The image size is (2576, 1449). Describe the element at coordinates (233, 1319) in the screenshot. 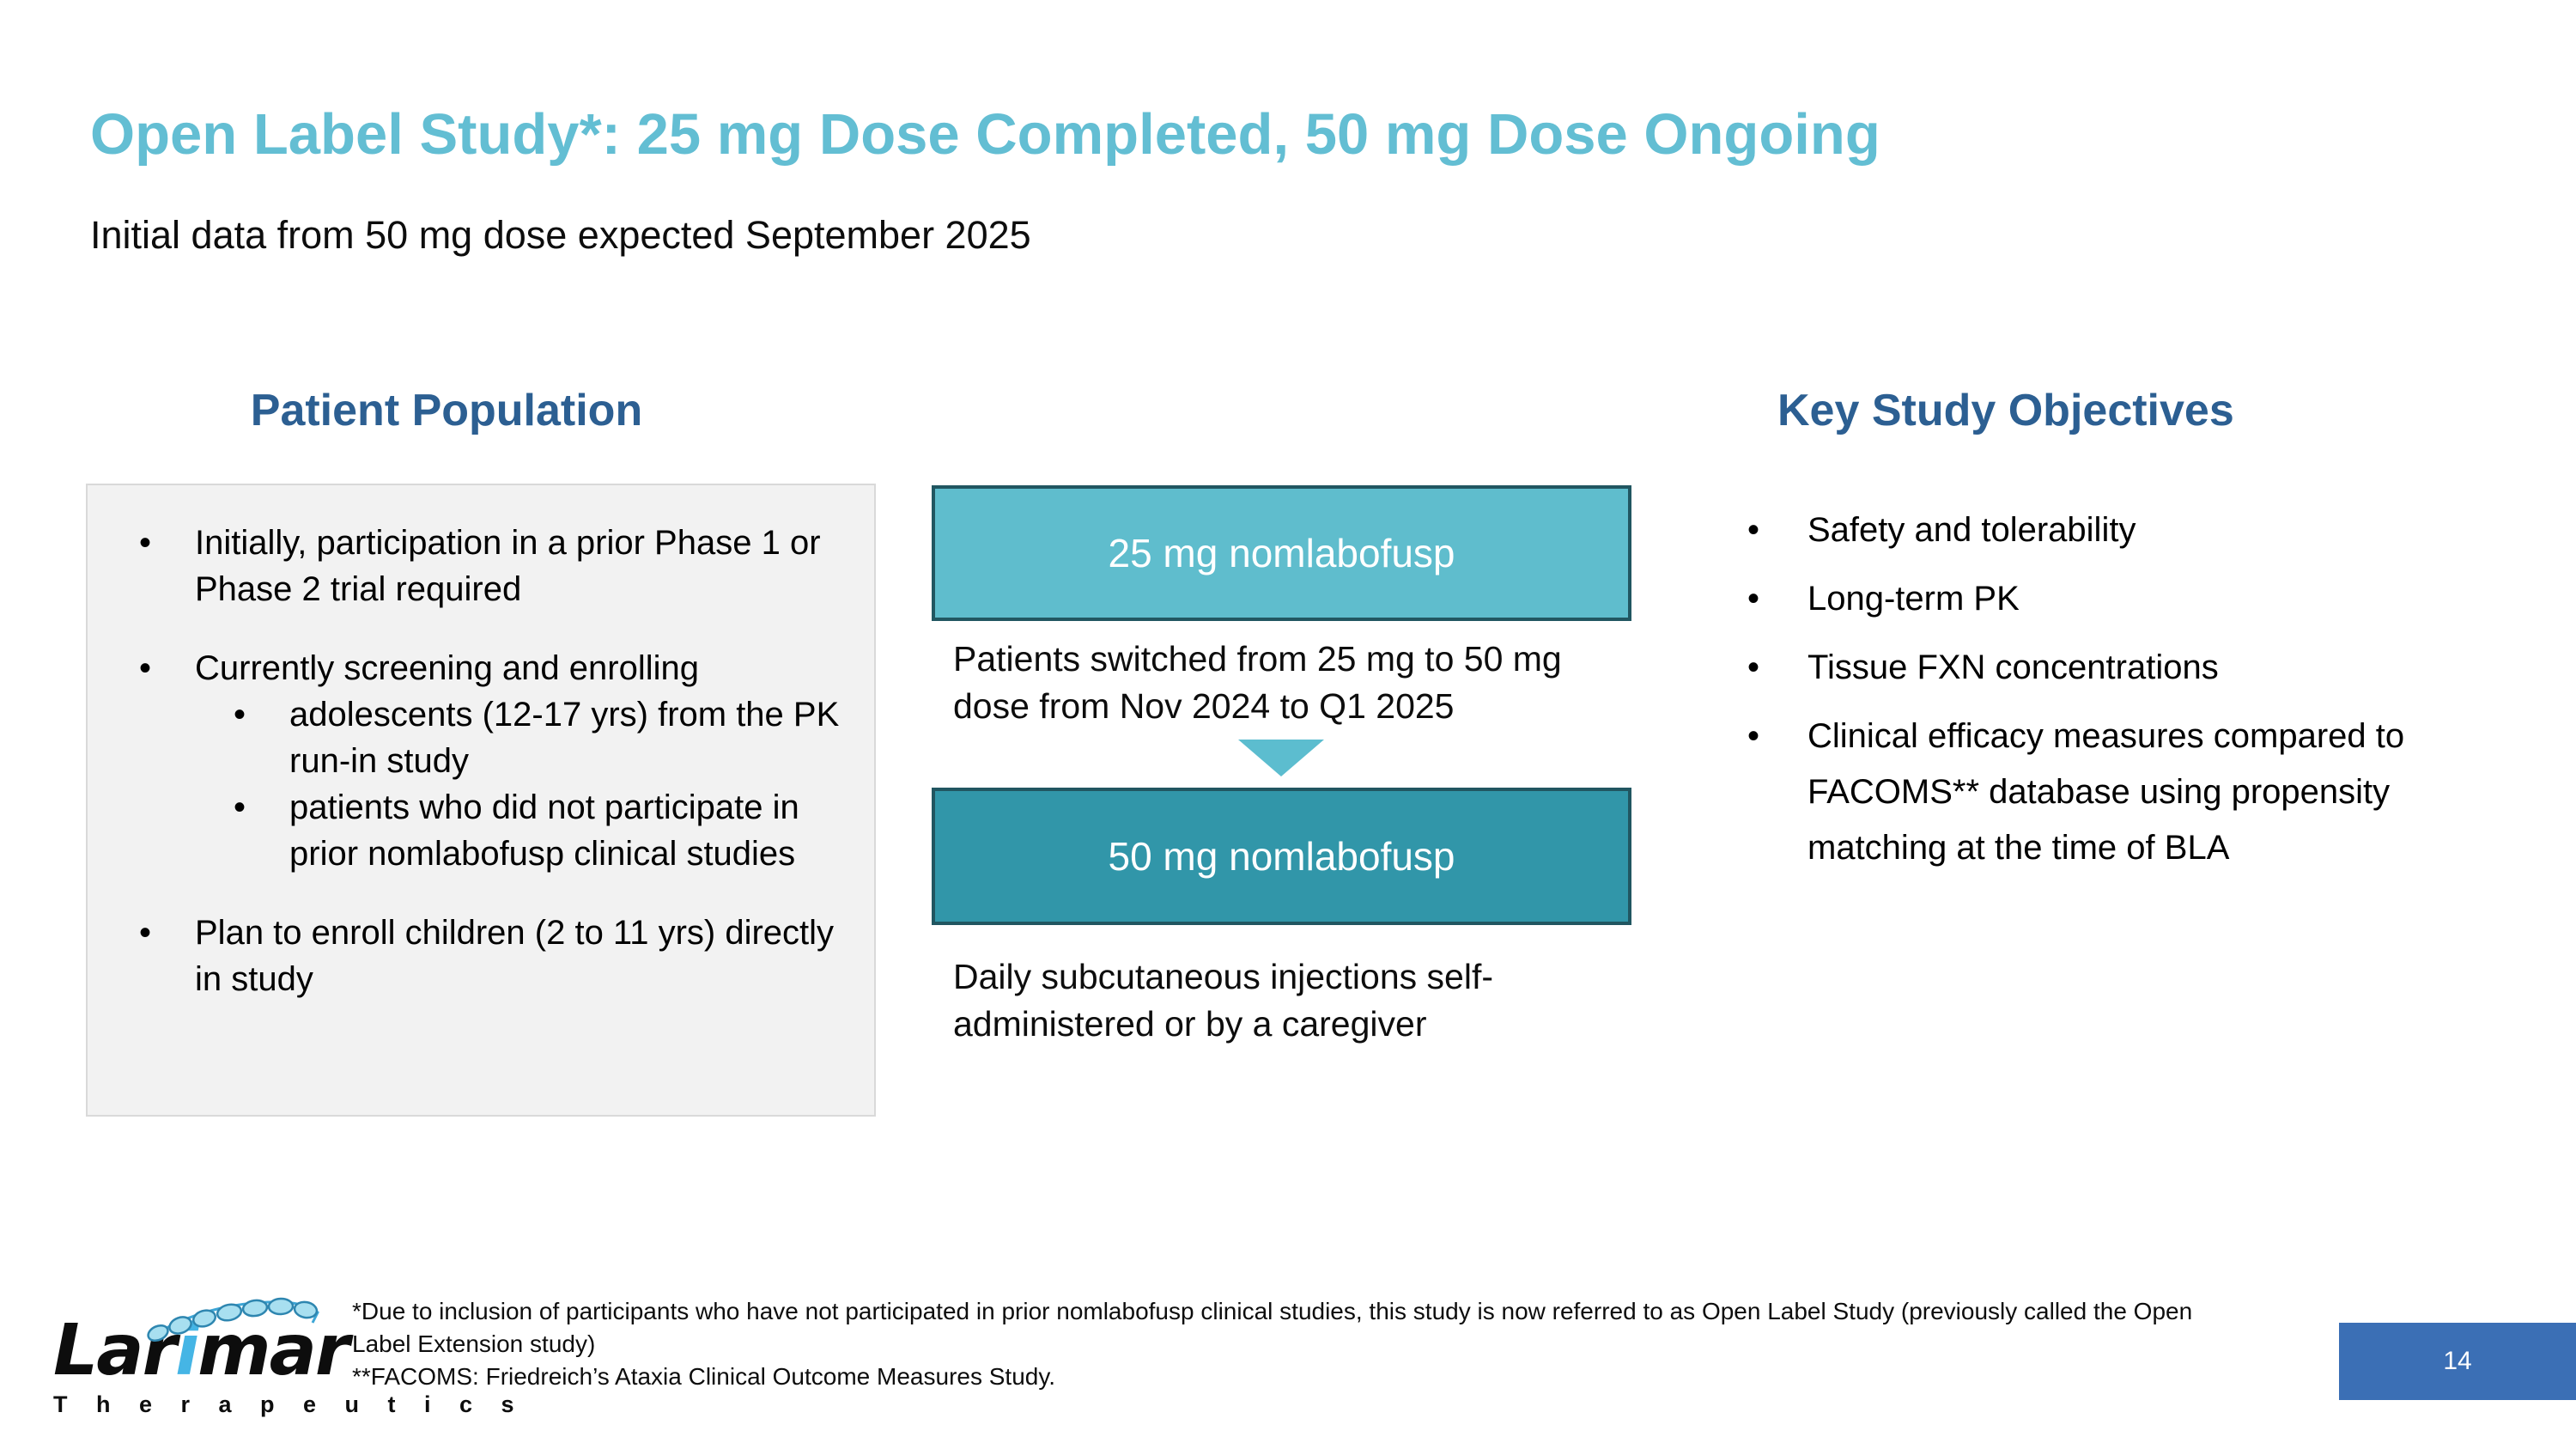

I see `larimar-helix-icon` at that location.